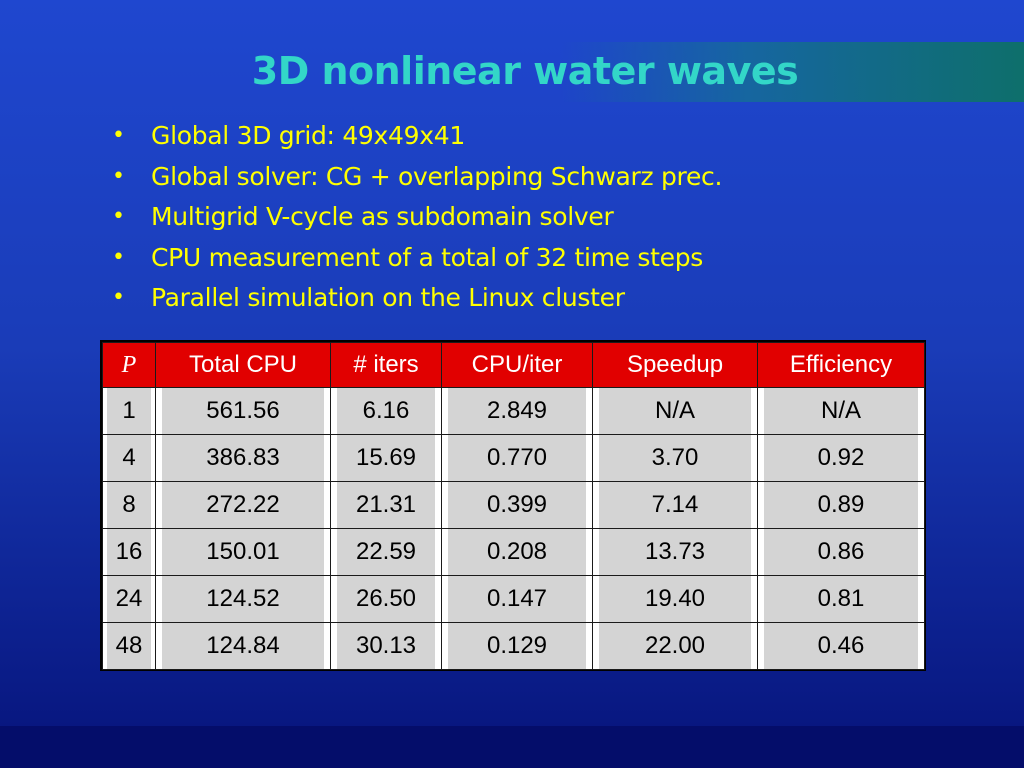  I want to click on cell-p: 1, so click(129, 411).